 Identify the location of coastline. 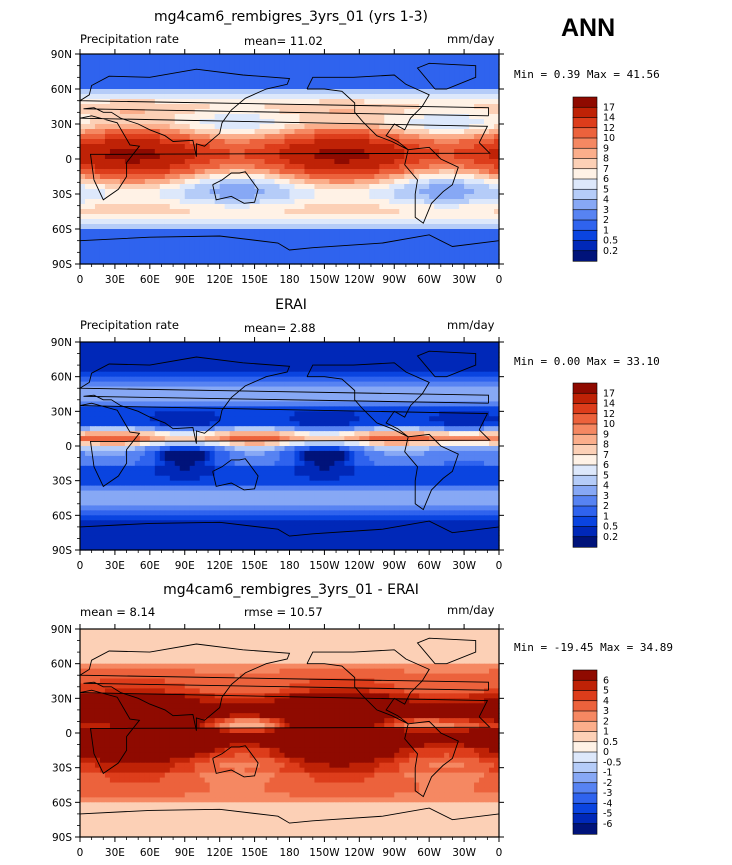
(431, 185).